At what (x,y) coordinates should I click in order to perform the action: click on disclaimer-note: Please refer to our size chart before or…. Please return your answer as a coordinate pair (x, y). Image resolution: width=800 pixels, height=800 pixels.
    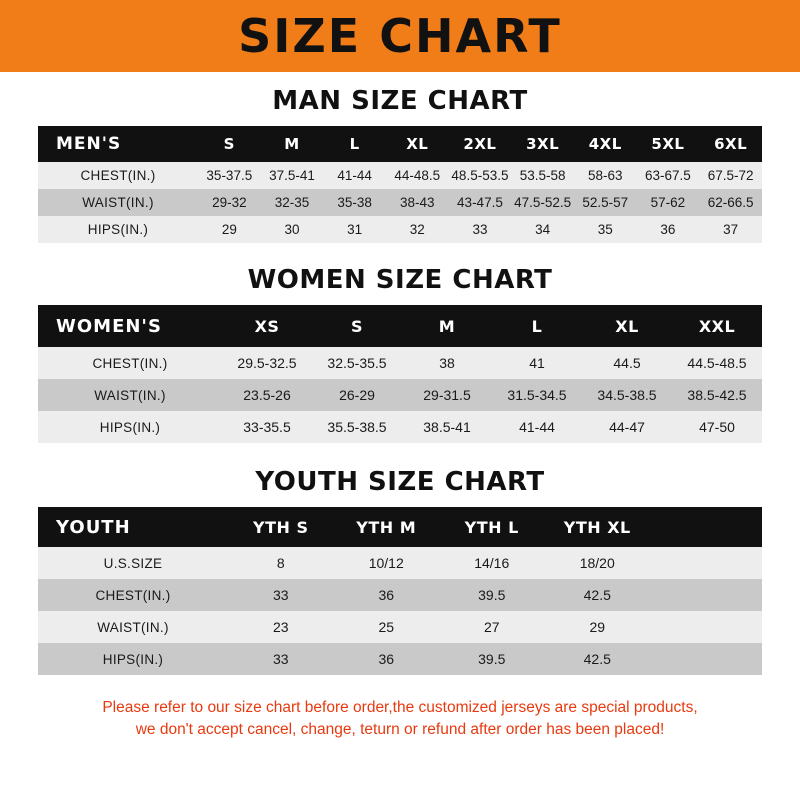
    Looking at the image, I should click on (400, 719).